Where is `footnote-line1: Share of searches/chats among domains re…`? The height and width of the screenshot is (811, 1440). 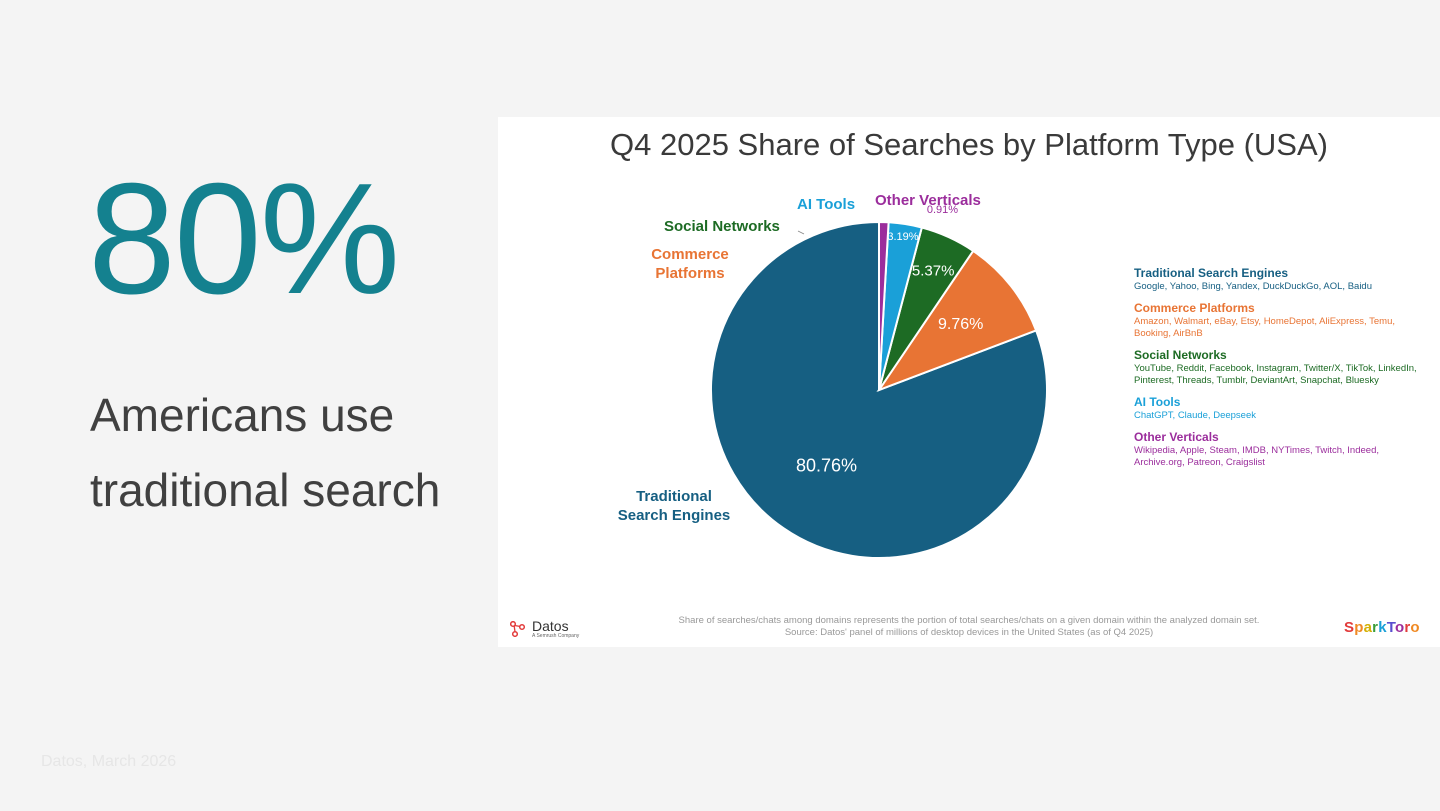 footnote-line1: Share of searches/chats among domains re… is located at coordinates (969, 620).